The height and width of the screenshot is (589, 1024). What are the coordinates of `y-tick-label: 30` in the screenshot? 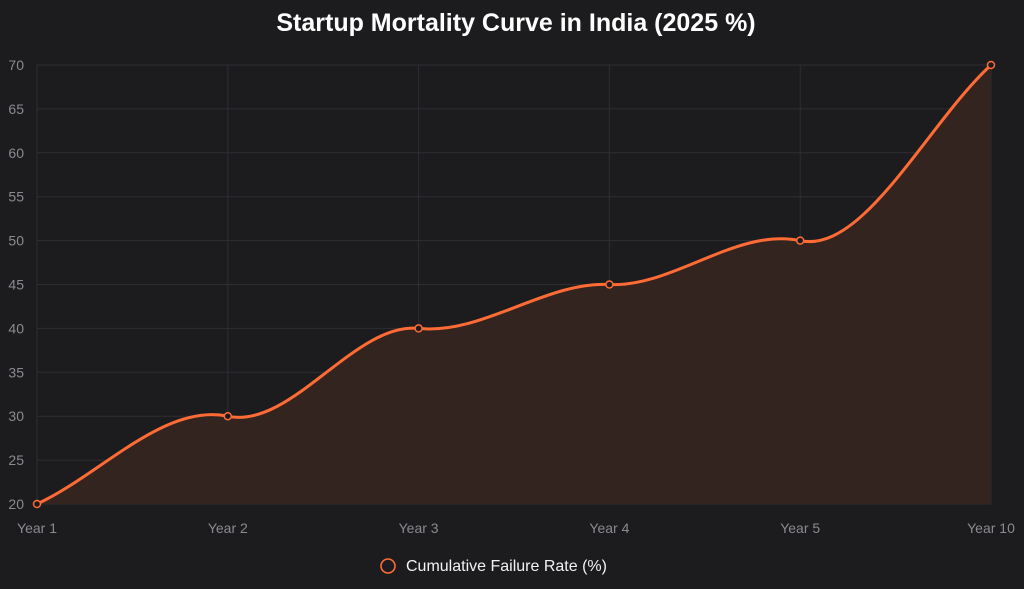 It's located at (16, 416).